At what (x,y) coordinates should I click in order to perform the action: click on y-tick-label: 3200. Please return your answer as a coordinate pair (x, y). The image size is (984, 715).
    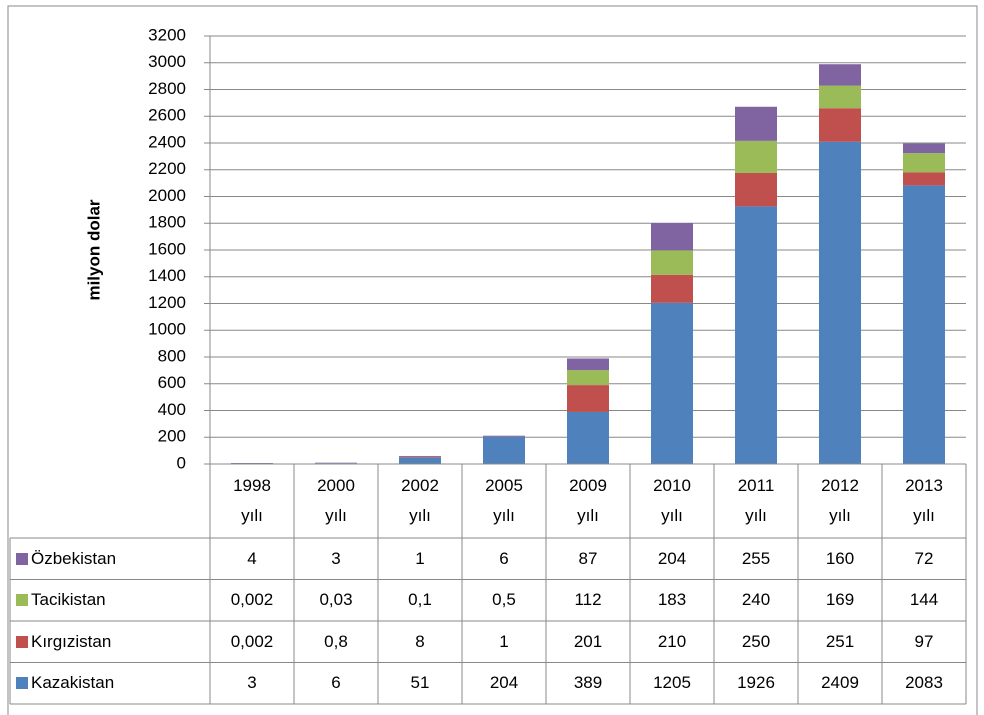
    Looking at the image, I should click on (167, 34).